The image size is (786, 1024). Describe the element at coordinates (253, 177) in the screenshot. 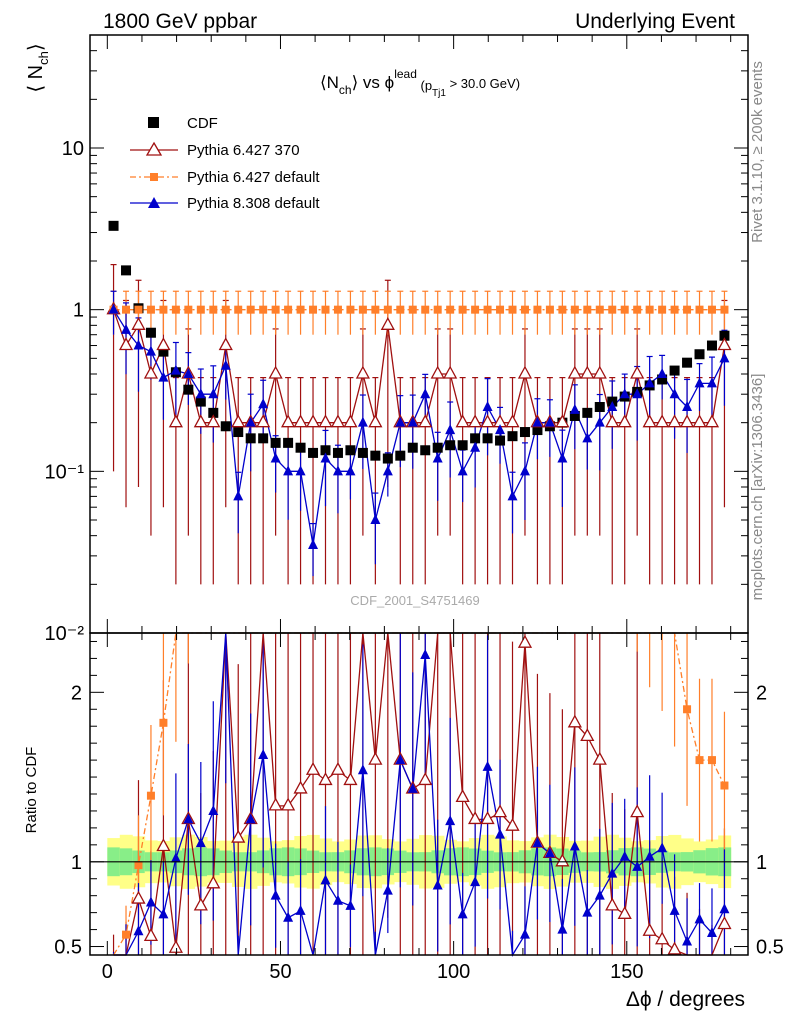

I see `legend-label-py6-default: Pythia 6.427 default` at that location.